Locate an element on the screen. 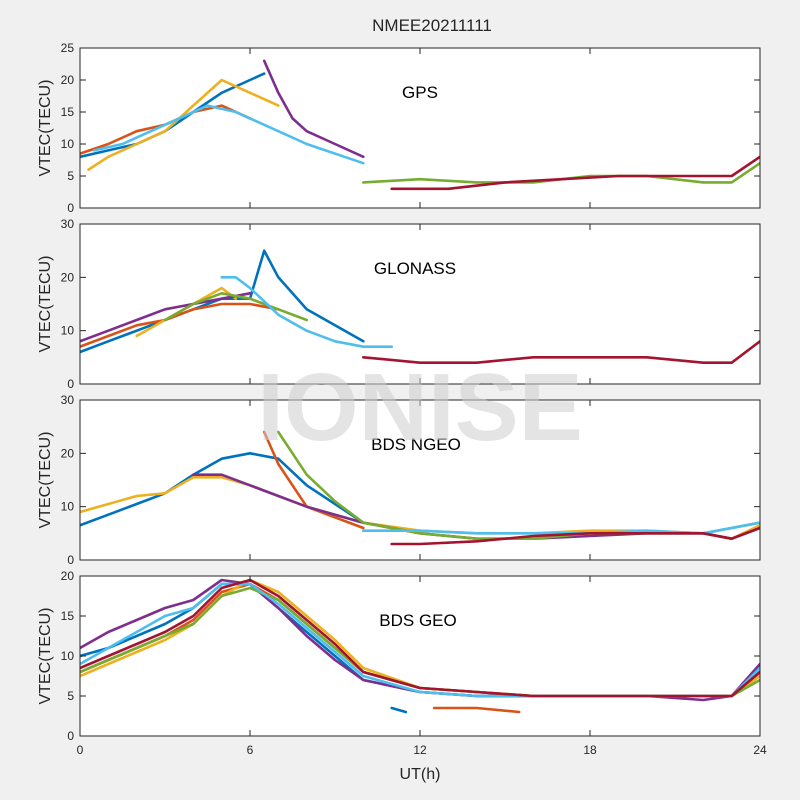  x-tick-label: 24 is located at coordinates (760, 750).